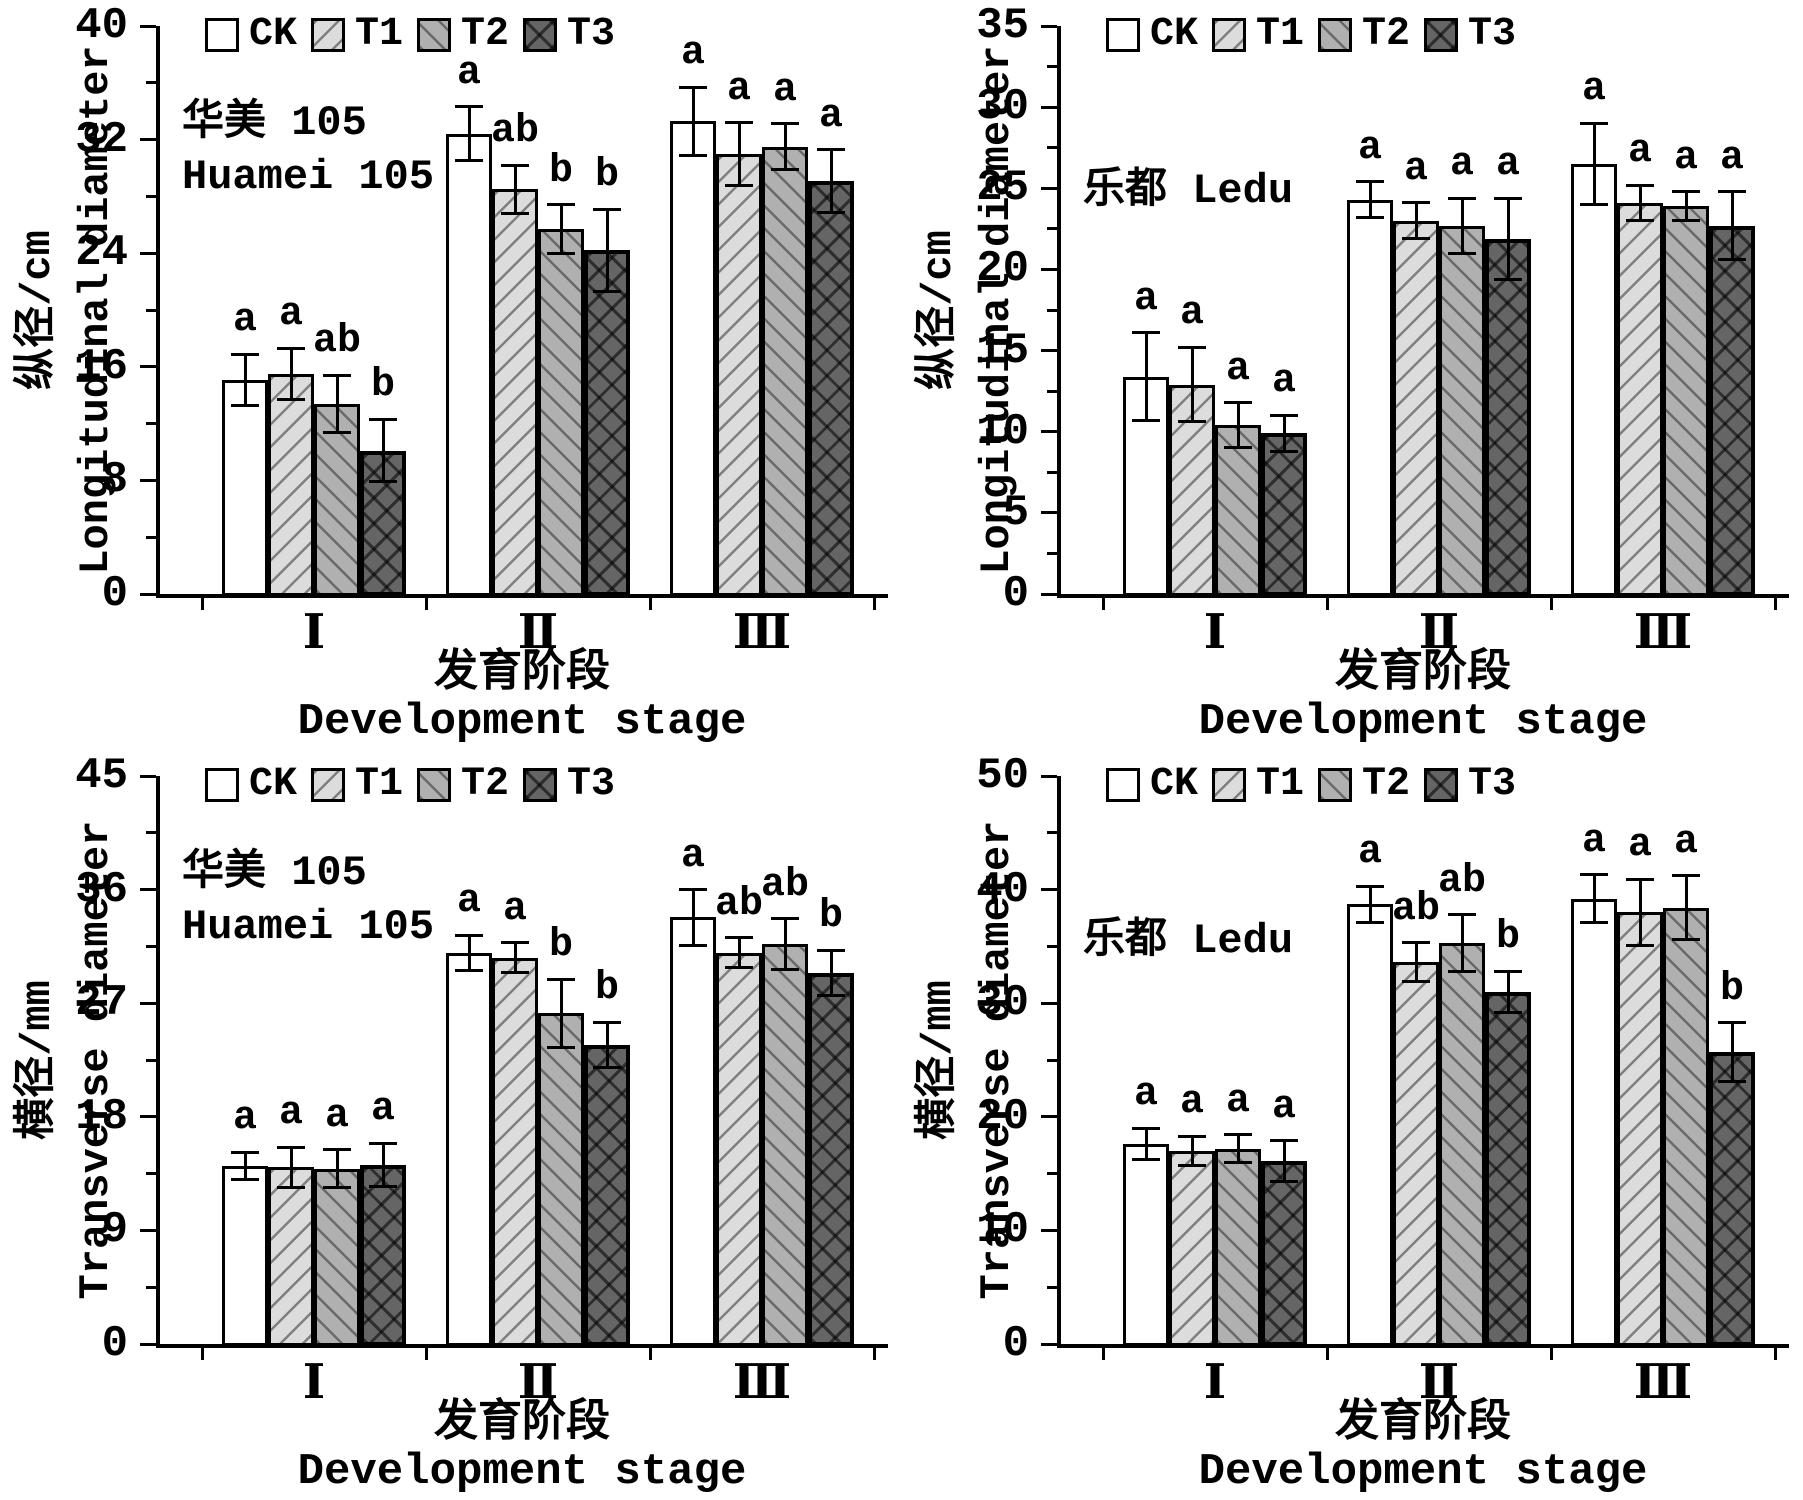 The image size is (1803, 1500). I want to click on error-cap-top-T2-stage2, so click(561, 205).